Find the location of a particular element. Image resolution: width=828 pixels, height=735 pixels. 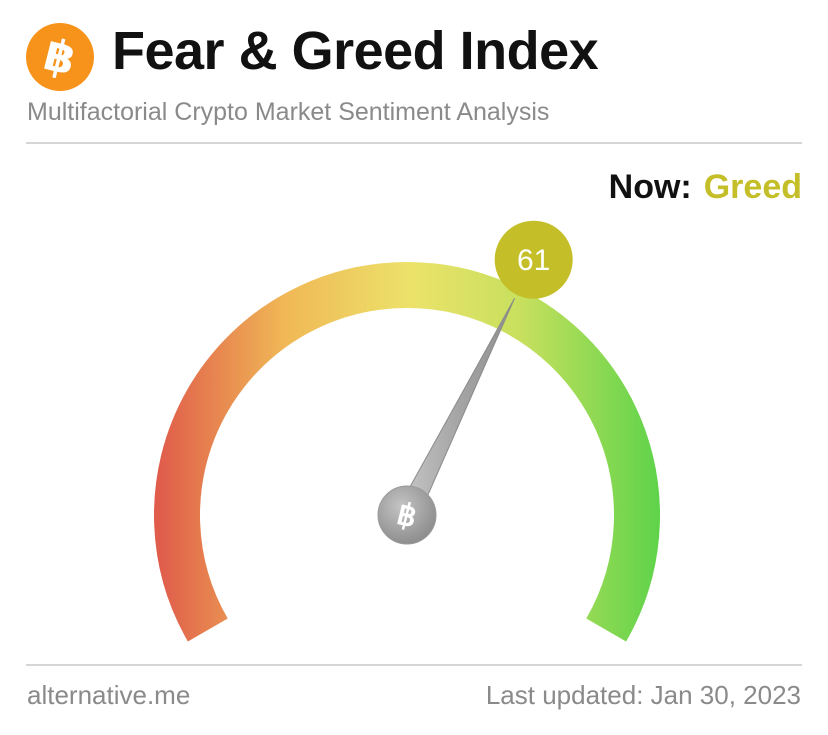

source-link: alternative.me is located at coordinates (109, 695).